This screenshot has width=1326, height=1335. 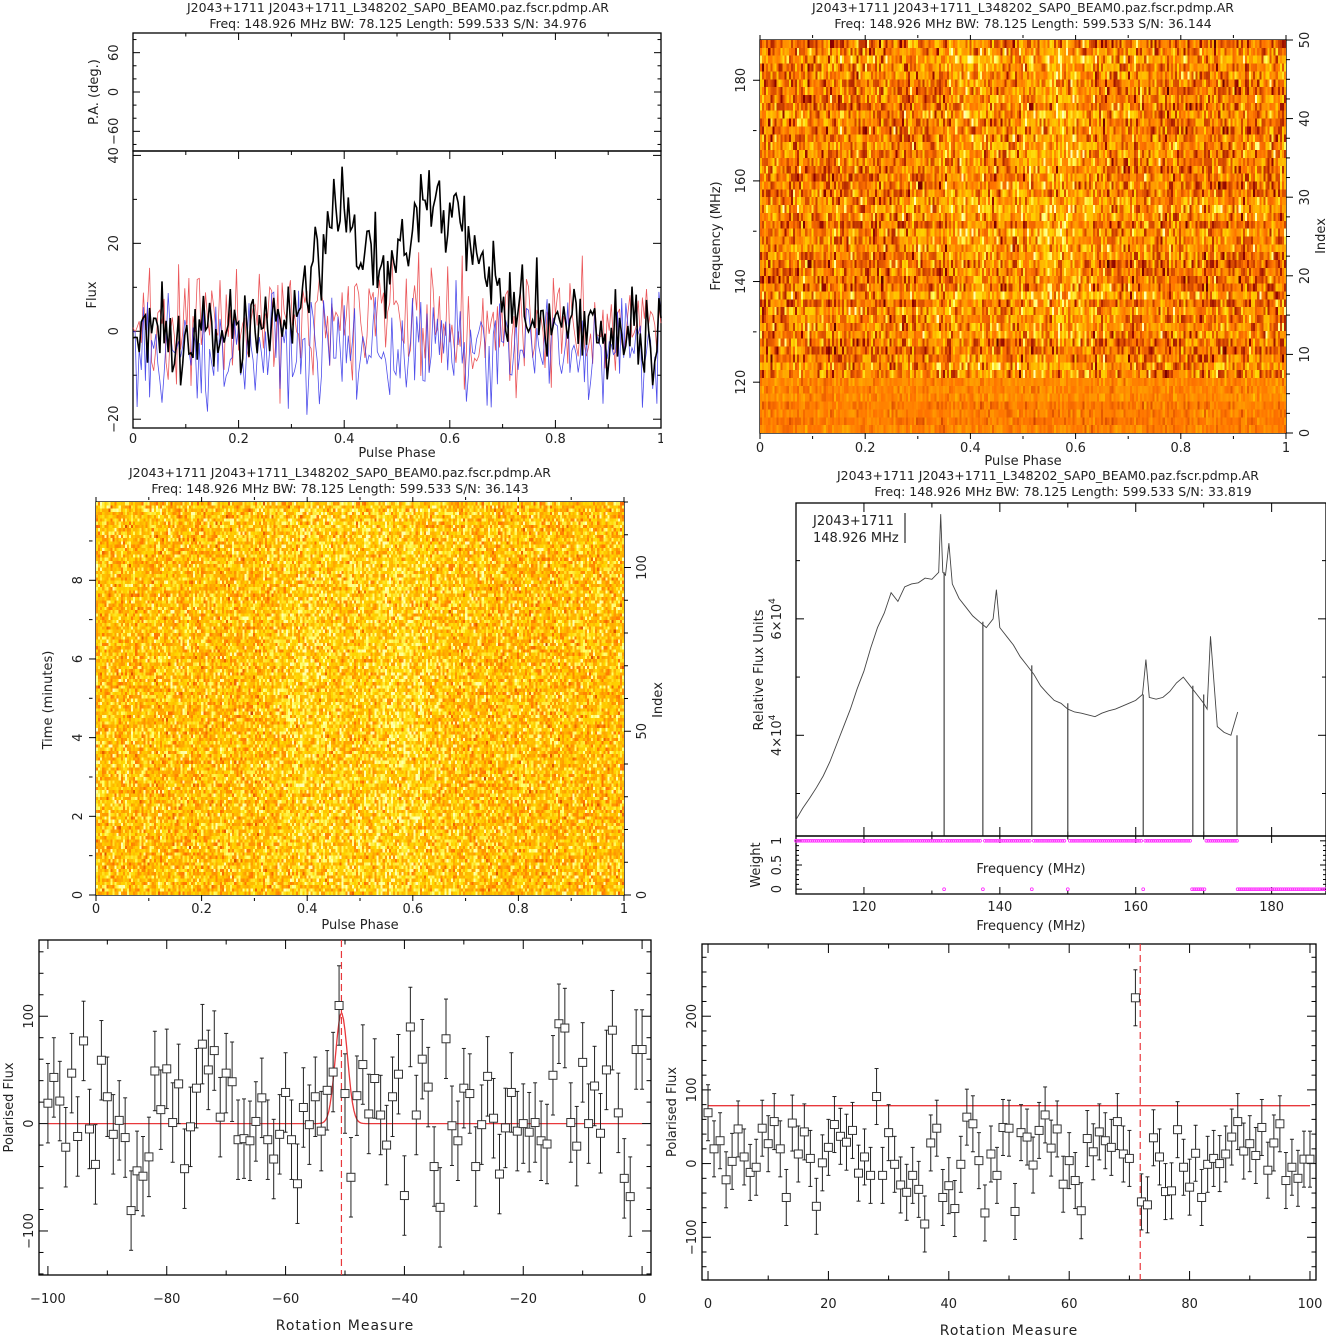 What do you see at coordinates (1305, 197) in the screenshot?
I see `index-tick-label: 30` at bounding box center [1305, 197].